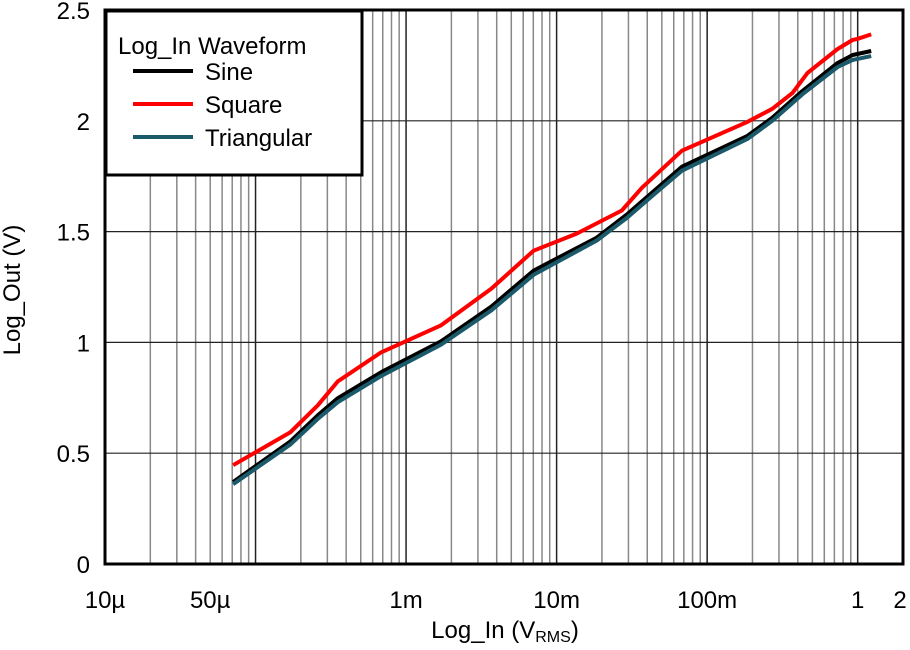 Image resolution: width=910 pixels, height=650 pixels. What do you see at coordinates (229, 72) in the screenshot?
I see `legend-label: Sine` at bounding box center [229, 72].